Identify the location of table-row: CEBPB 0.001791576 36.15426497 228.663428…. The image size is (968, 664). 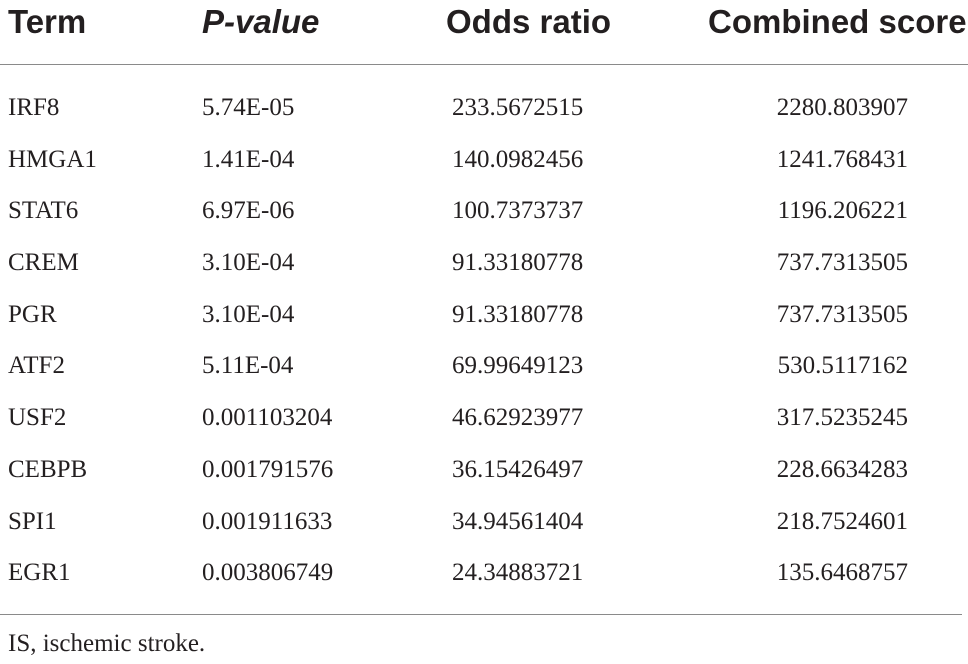
(484, 470).